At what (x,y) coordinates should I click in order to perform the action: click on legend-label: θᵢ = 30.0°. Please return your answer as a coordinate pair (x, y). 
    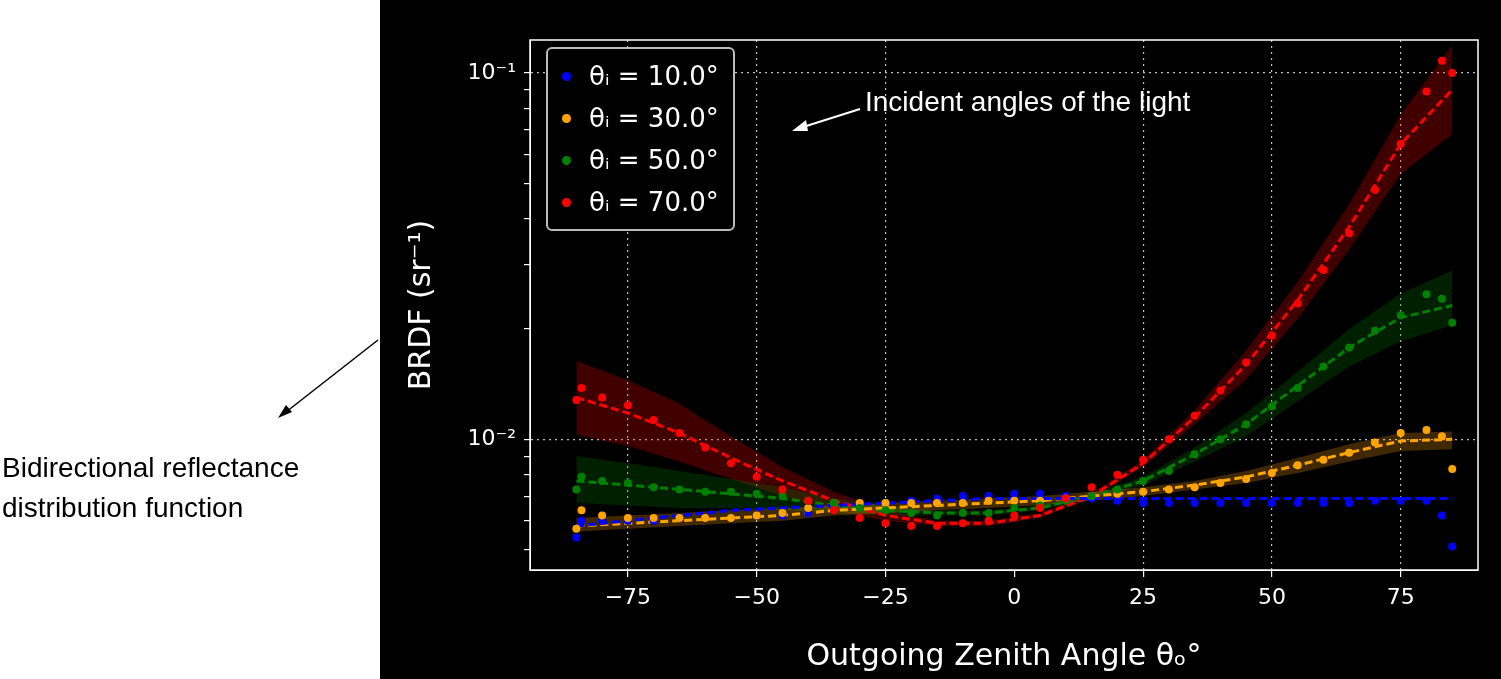
    Looking at the image, I should click on (654, 118).